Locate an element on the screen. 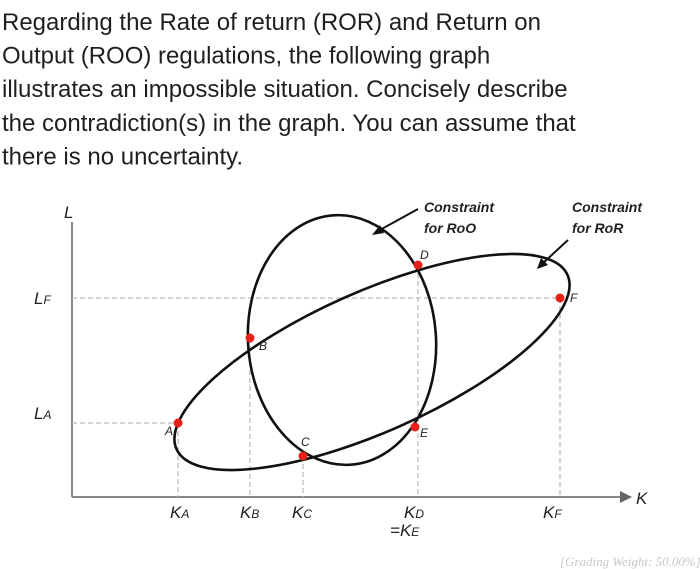  point-label: F is located at coordinates (574, 298).